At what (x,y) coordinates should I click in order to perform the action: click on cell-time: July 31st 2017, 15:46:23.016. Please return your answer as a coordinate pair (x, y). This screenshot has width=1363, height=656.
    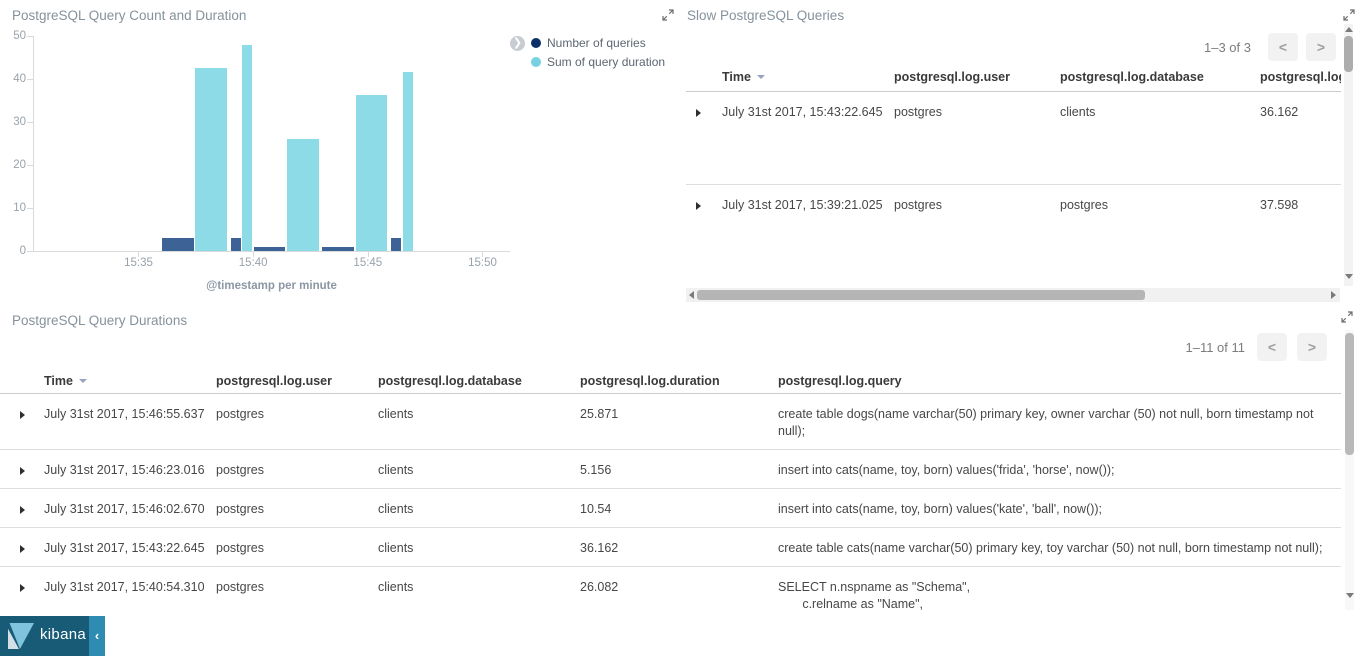
    Looking at the image, I should click on (124, 470).